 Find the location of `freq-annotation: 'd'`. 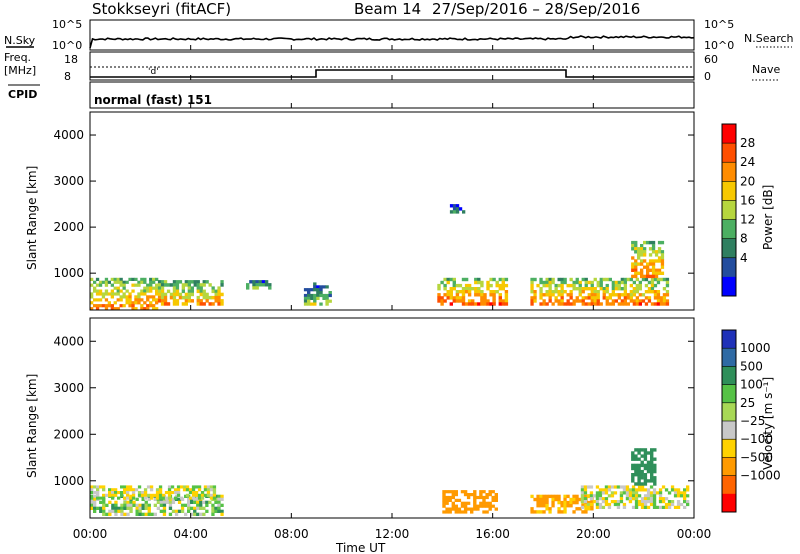

freq-annotation: 'd' is located at coordinates (153, 72).